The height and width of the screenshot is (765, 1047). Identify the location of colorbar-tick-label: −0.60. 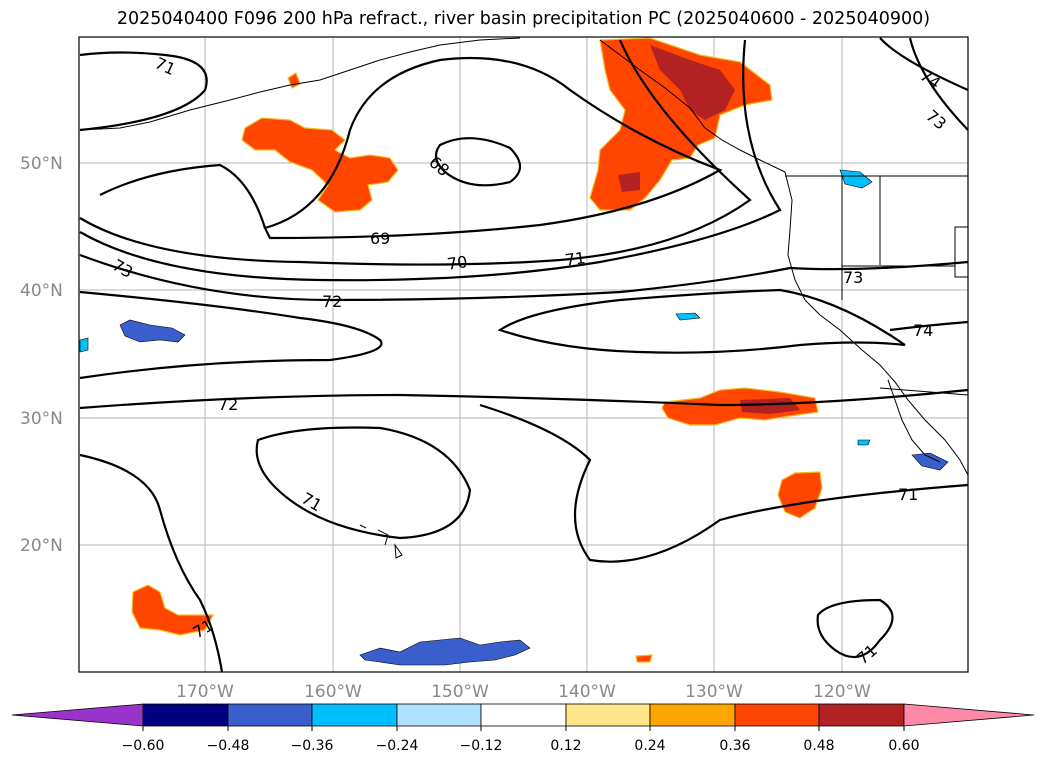
(143, 746).